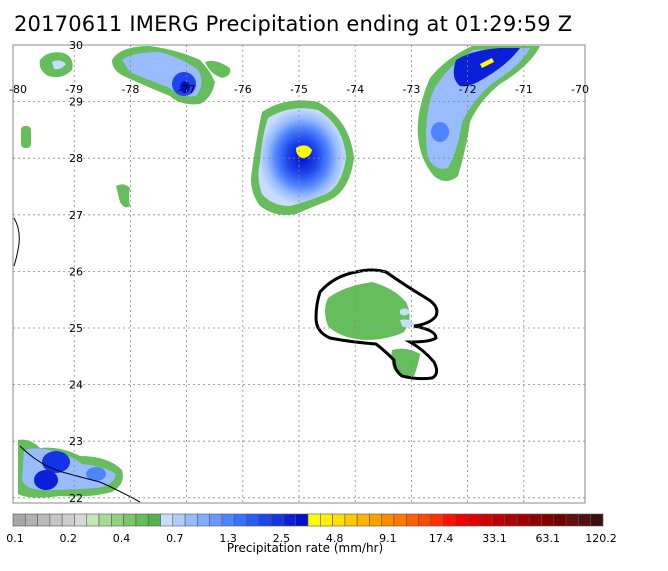 The width and height of the screenshot is (668, 571). I want to click on longitude-tick-label: -72, so click(468, 89).